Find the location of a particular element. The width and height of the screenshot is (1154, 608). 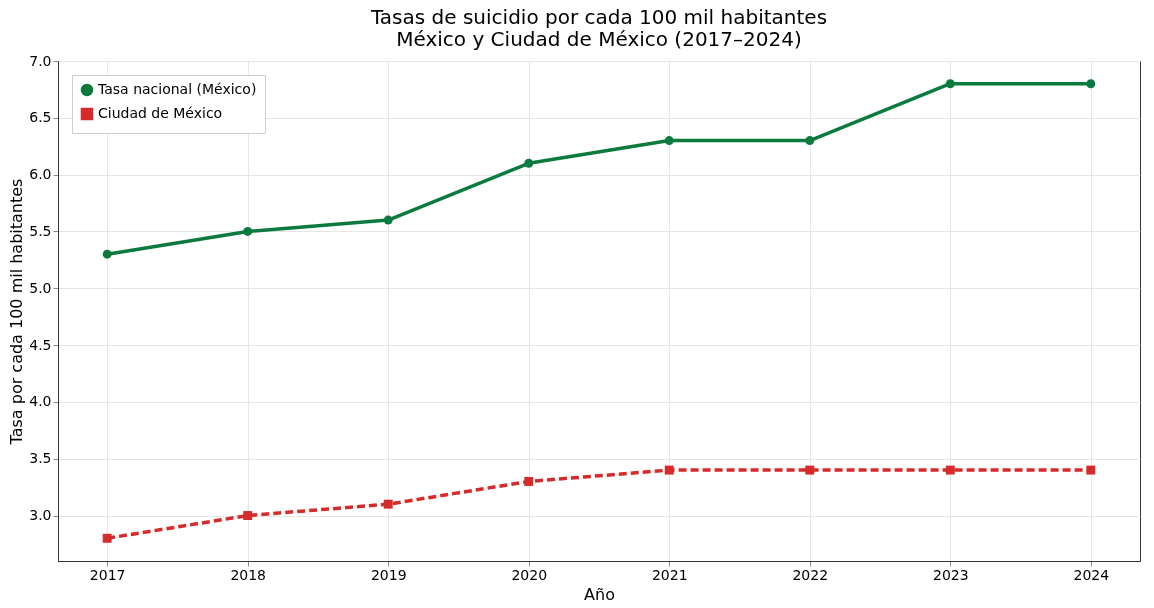

legend-label: Ciudad de México is located at coordinates (160, 113).